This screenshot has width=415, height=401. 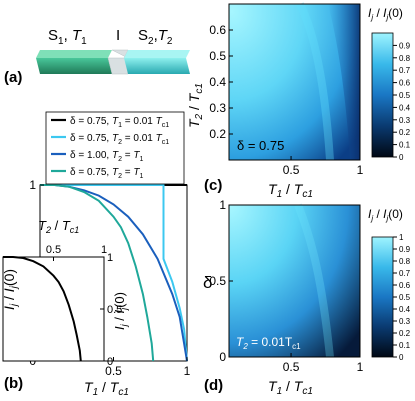 What do you see at coordinates (290, 190) in the screenshot?
I see `panel-c-xlabel: T1 / Tc1` at bounding box center [290, 190].